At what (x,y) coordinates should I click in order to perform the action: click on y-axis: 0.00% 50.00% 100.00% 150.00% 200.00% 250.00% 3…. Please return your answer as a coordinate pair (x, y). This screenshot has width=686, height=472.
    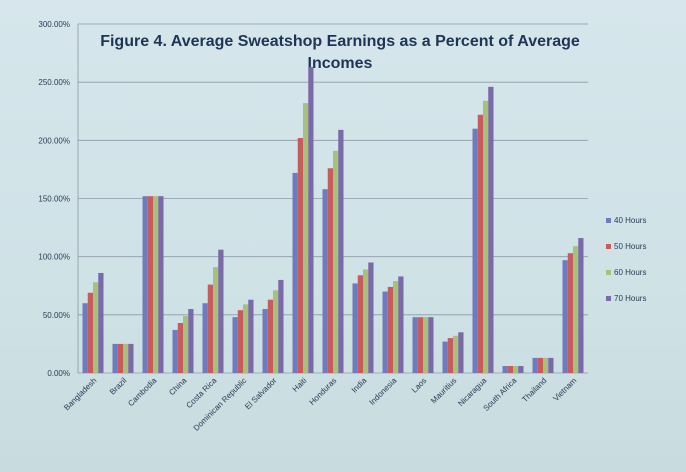
    Looking at the image, I should click on (58, 199).